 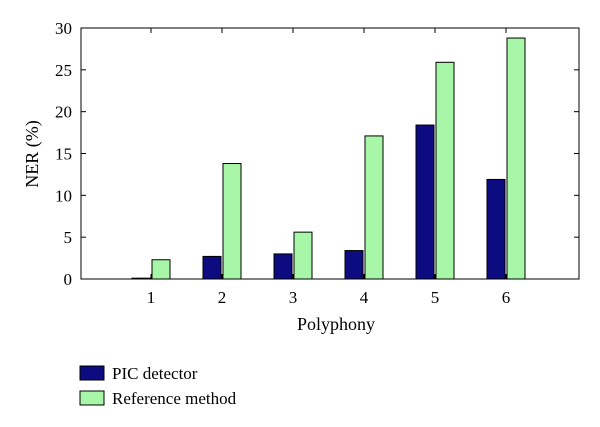 I want to click on legend-item: PIC detector, so click(x=138, y=373).